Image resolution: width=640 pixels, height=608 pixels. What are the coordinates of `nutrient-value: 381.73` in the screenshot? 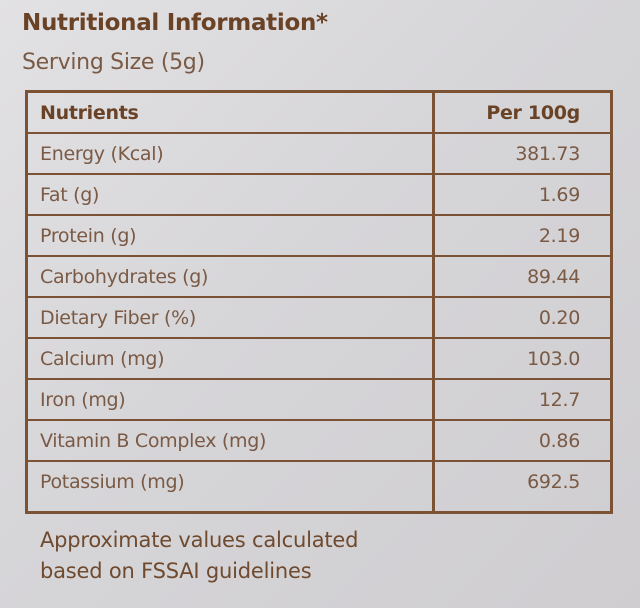 It's located at (547, 154).